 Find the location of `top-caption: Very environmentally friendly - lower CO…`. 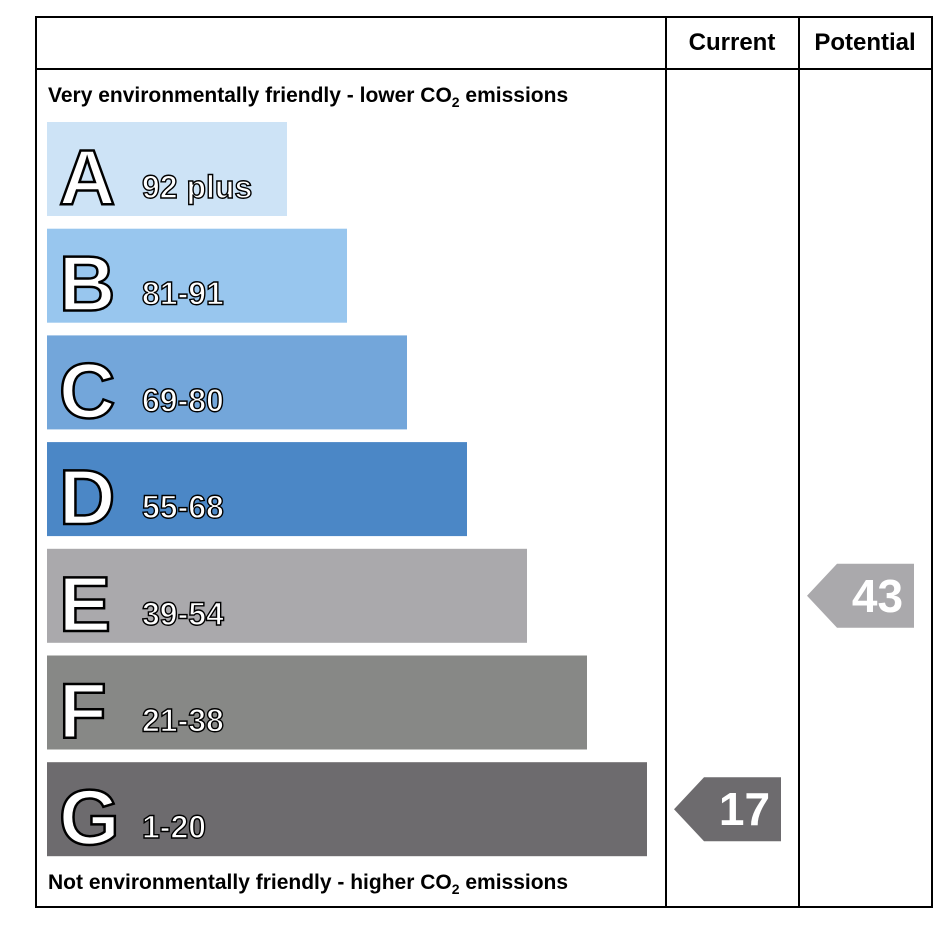

top-caption: Very environmentally friendly - lower CO… is located at coordinates (308, 97).